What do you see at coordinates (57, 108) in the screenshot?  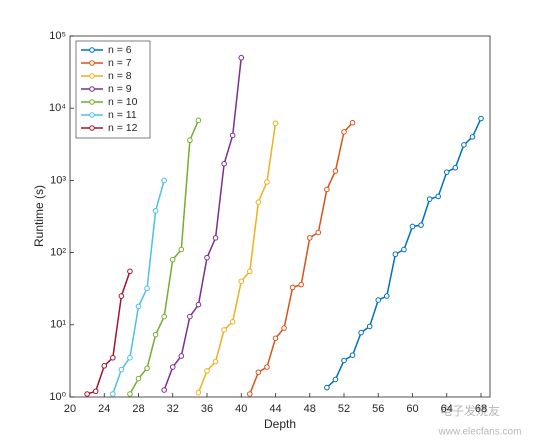 I see `y-tick-label: 10⁴` at bounding box center [57, 108].